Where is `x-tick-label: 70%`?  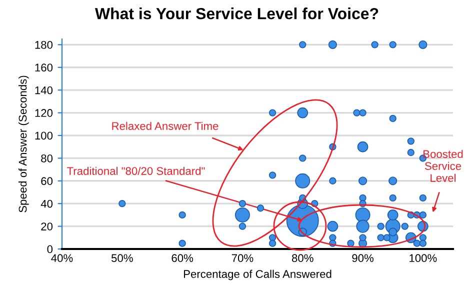
x-tick-label: 70% is located at coordinates (243, 258).